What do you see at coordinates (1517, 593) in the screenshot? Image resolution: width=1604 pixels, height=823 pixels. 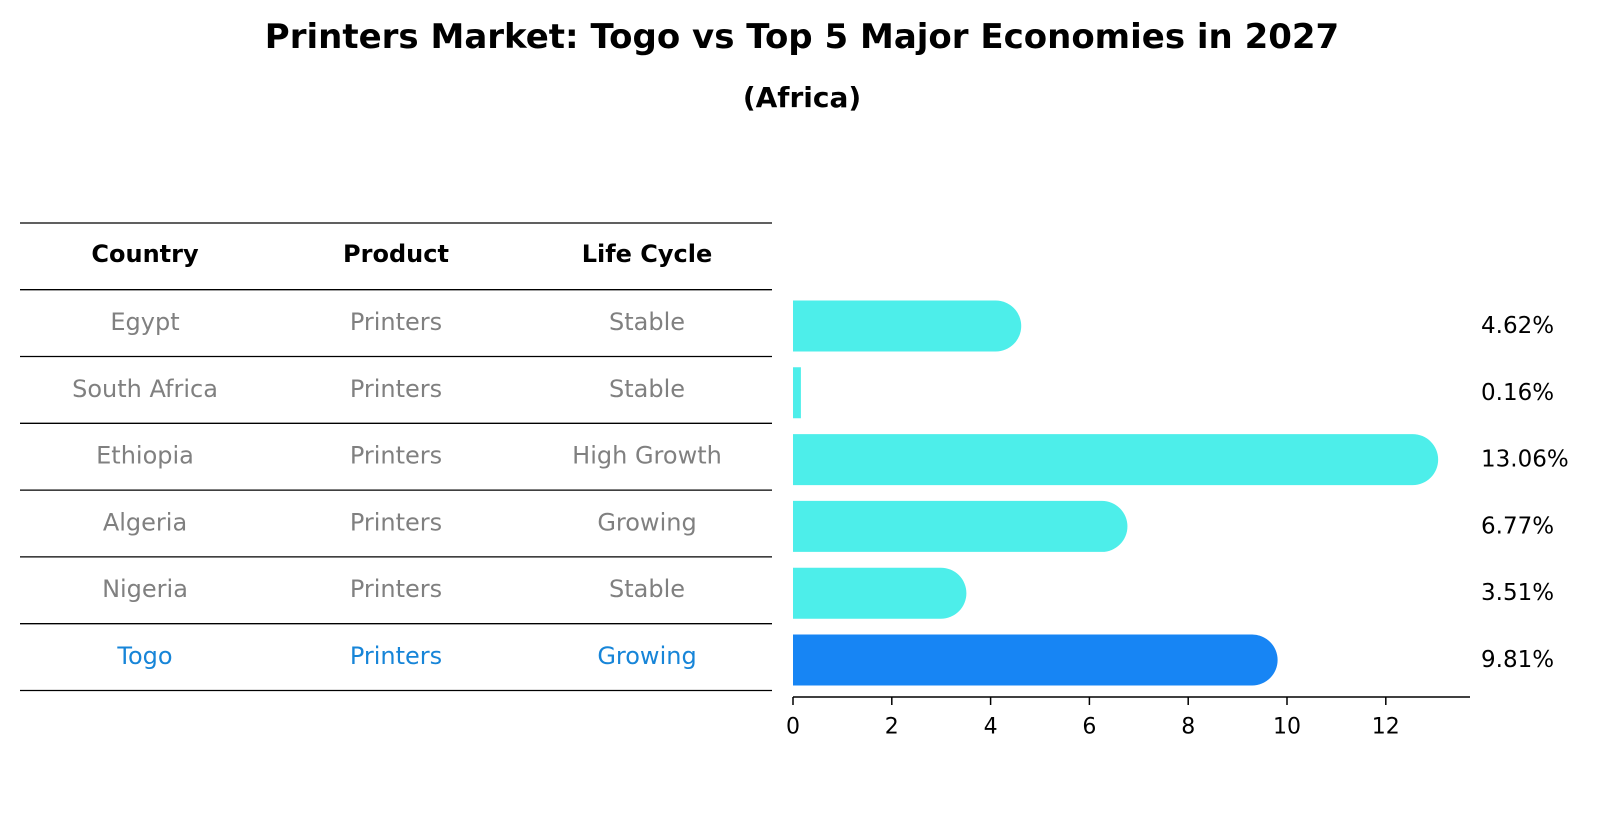 I see `value-label: 3.51%` at bounding box center [1517, 593].